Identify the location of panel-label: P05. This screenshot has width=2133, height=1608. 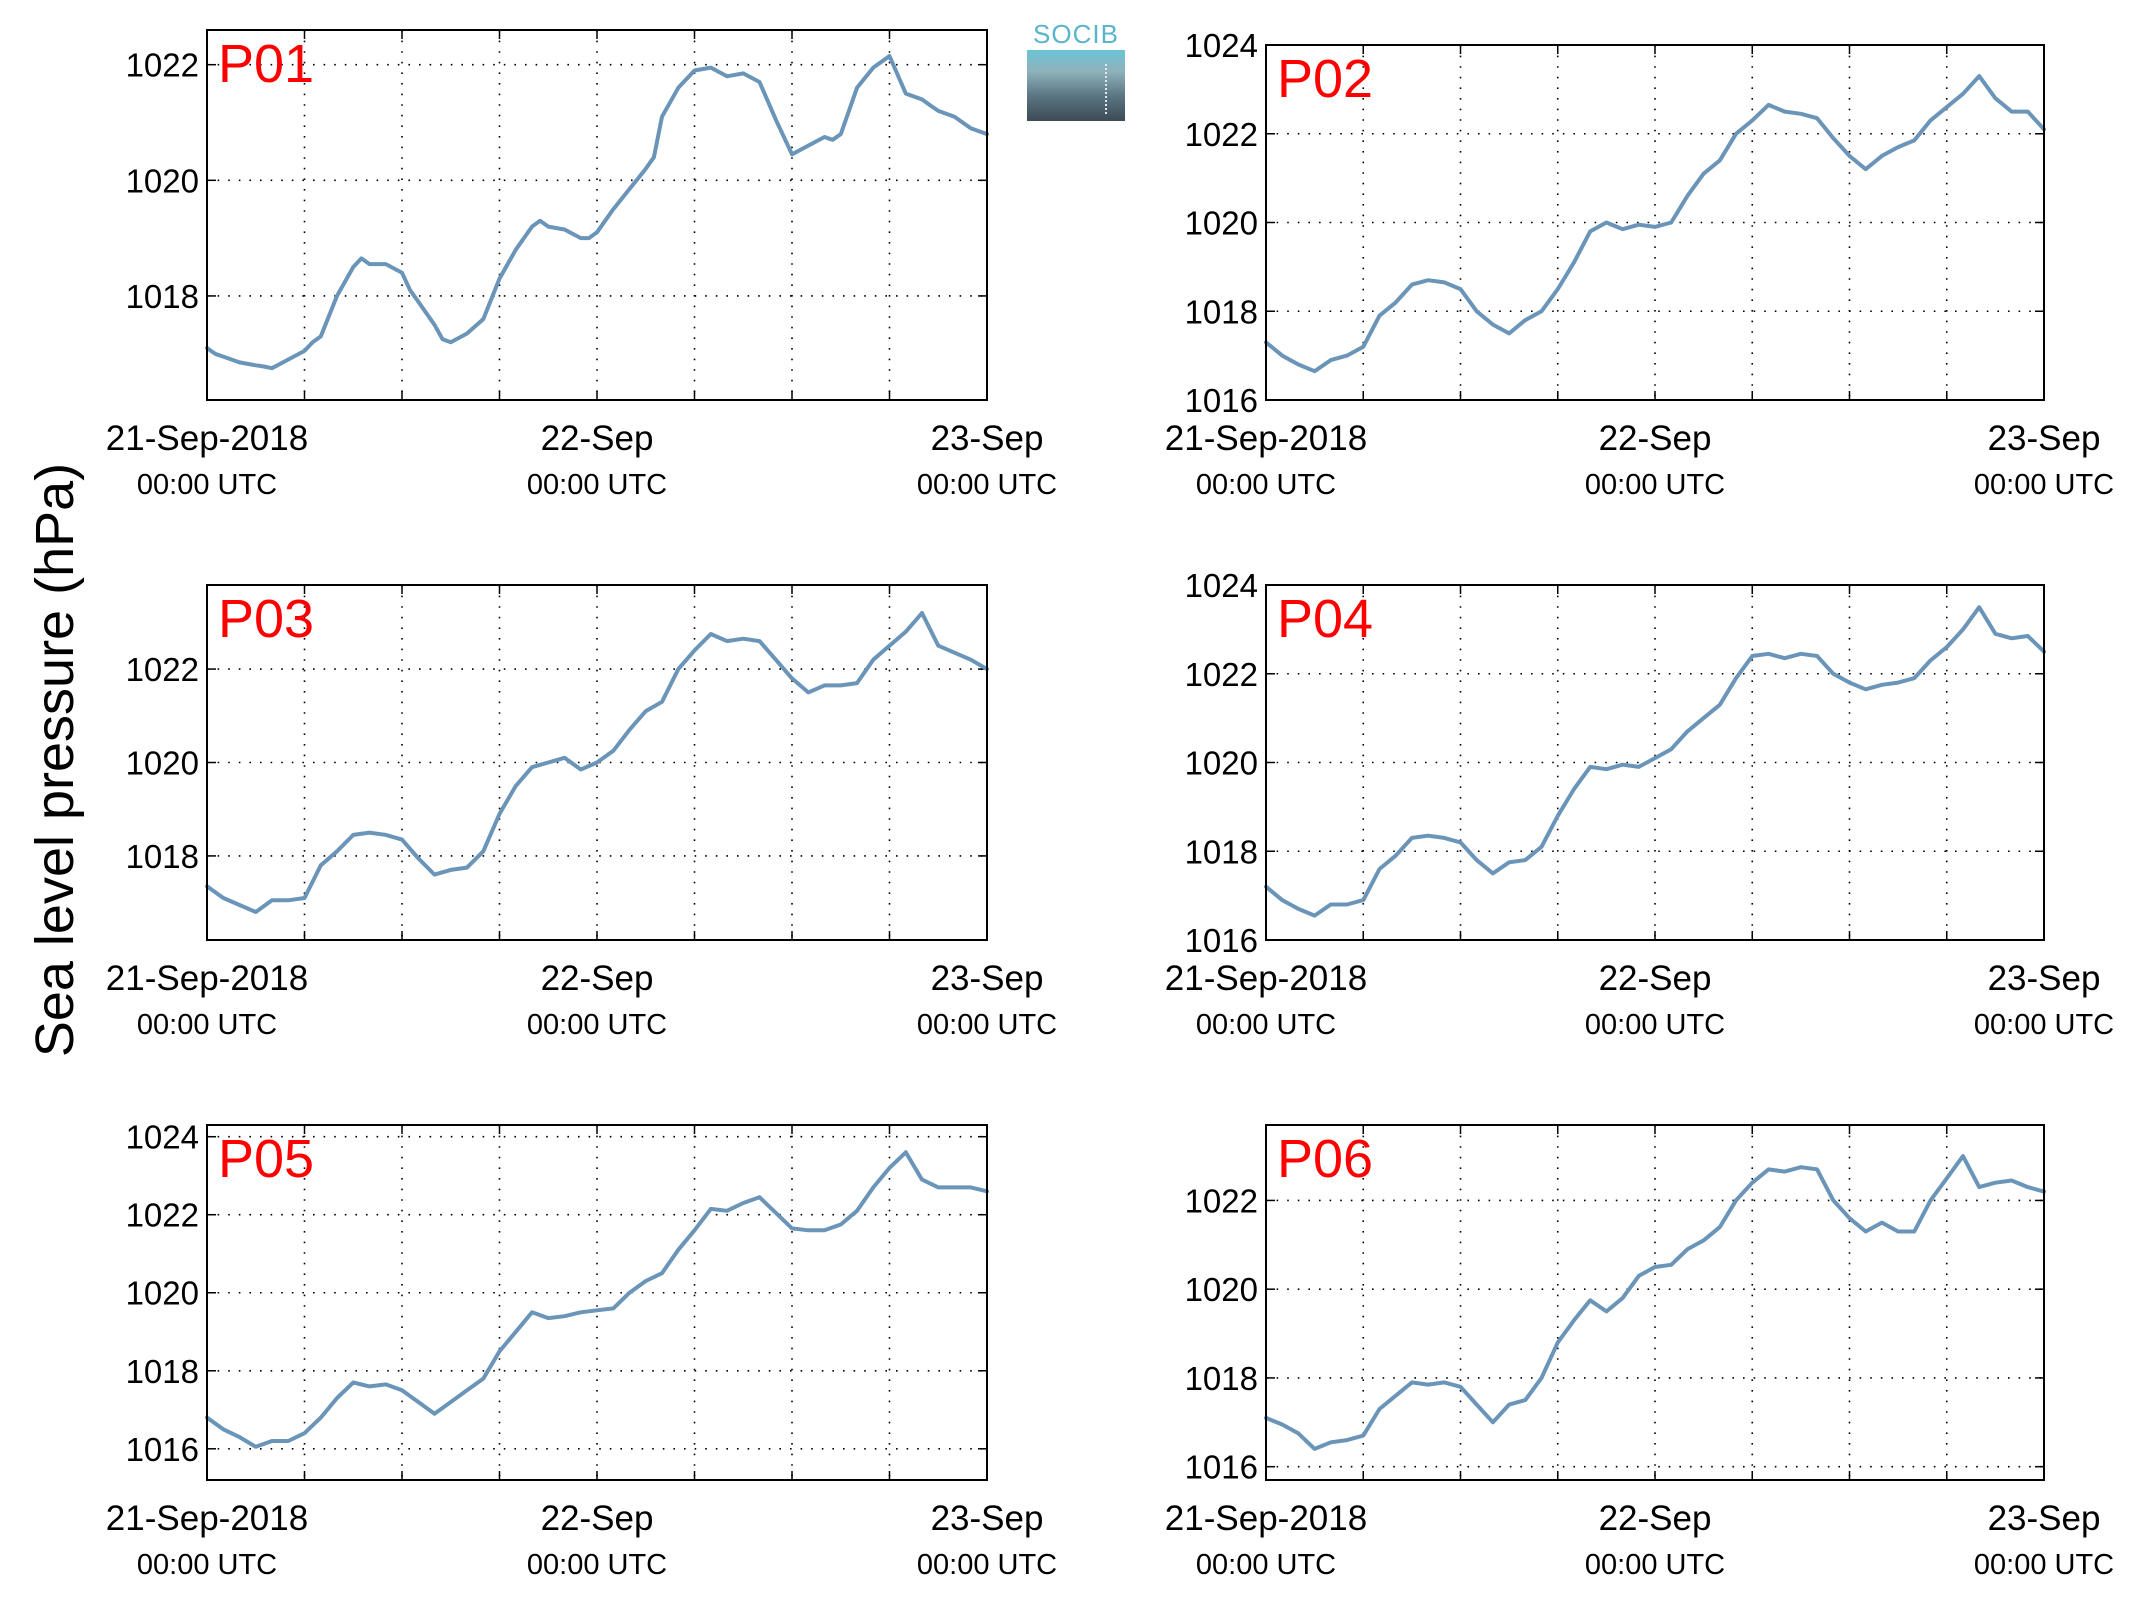
(266, 1159).